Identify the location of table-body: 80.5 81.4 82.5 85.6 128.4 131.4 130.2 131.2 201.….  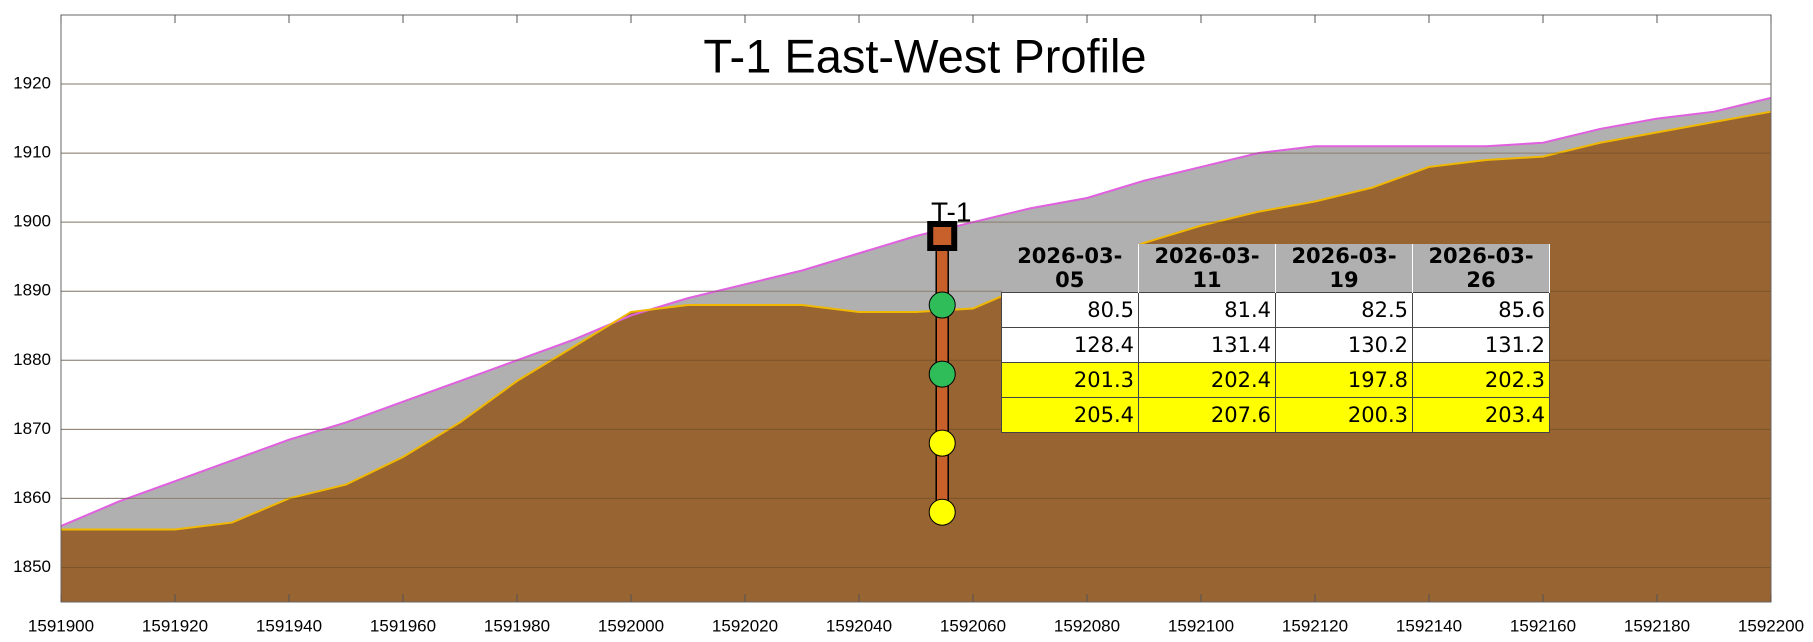
(1275, 362).